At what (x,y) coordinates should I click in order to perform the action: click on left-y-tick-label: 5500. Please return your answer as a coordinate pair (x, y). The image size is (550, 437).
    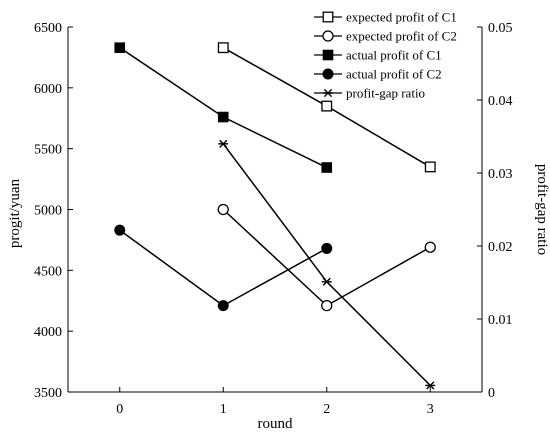
    Looking at the image, I should click on (48, 150).